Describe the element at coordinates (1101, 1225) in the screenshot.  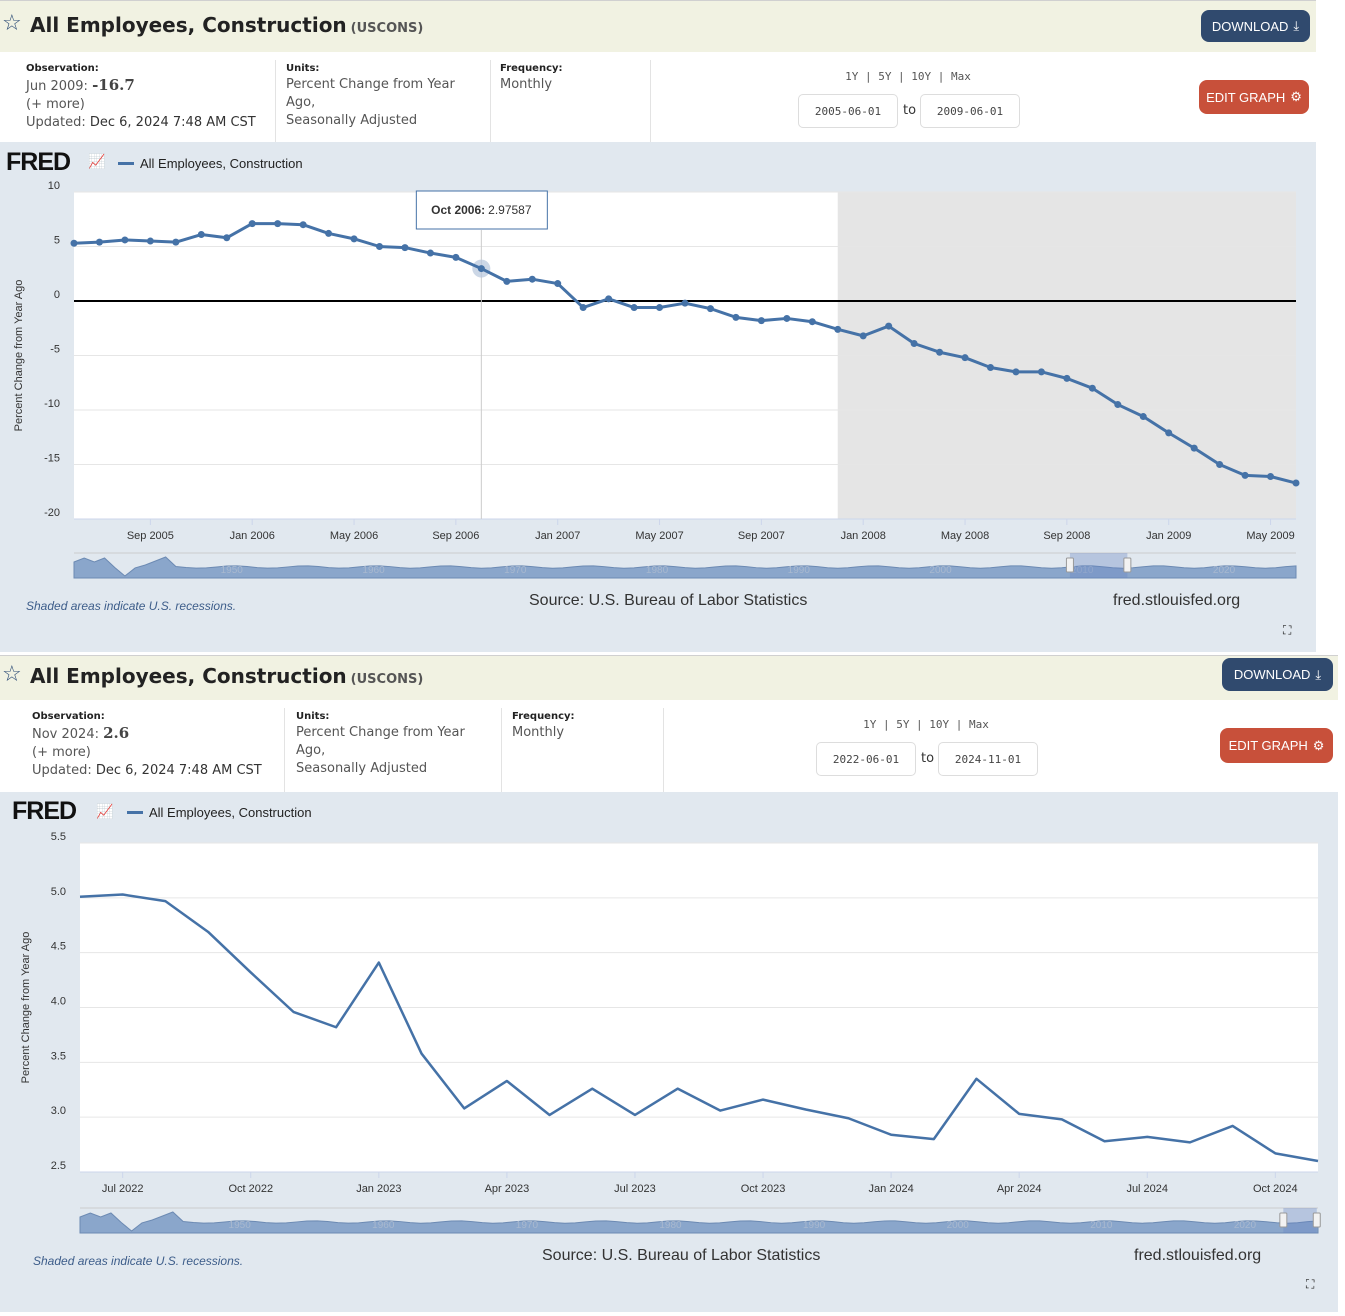
I see `navigator-year-label: 2010` at that location.